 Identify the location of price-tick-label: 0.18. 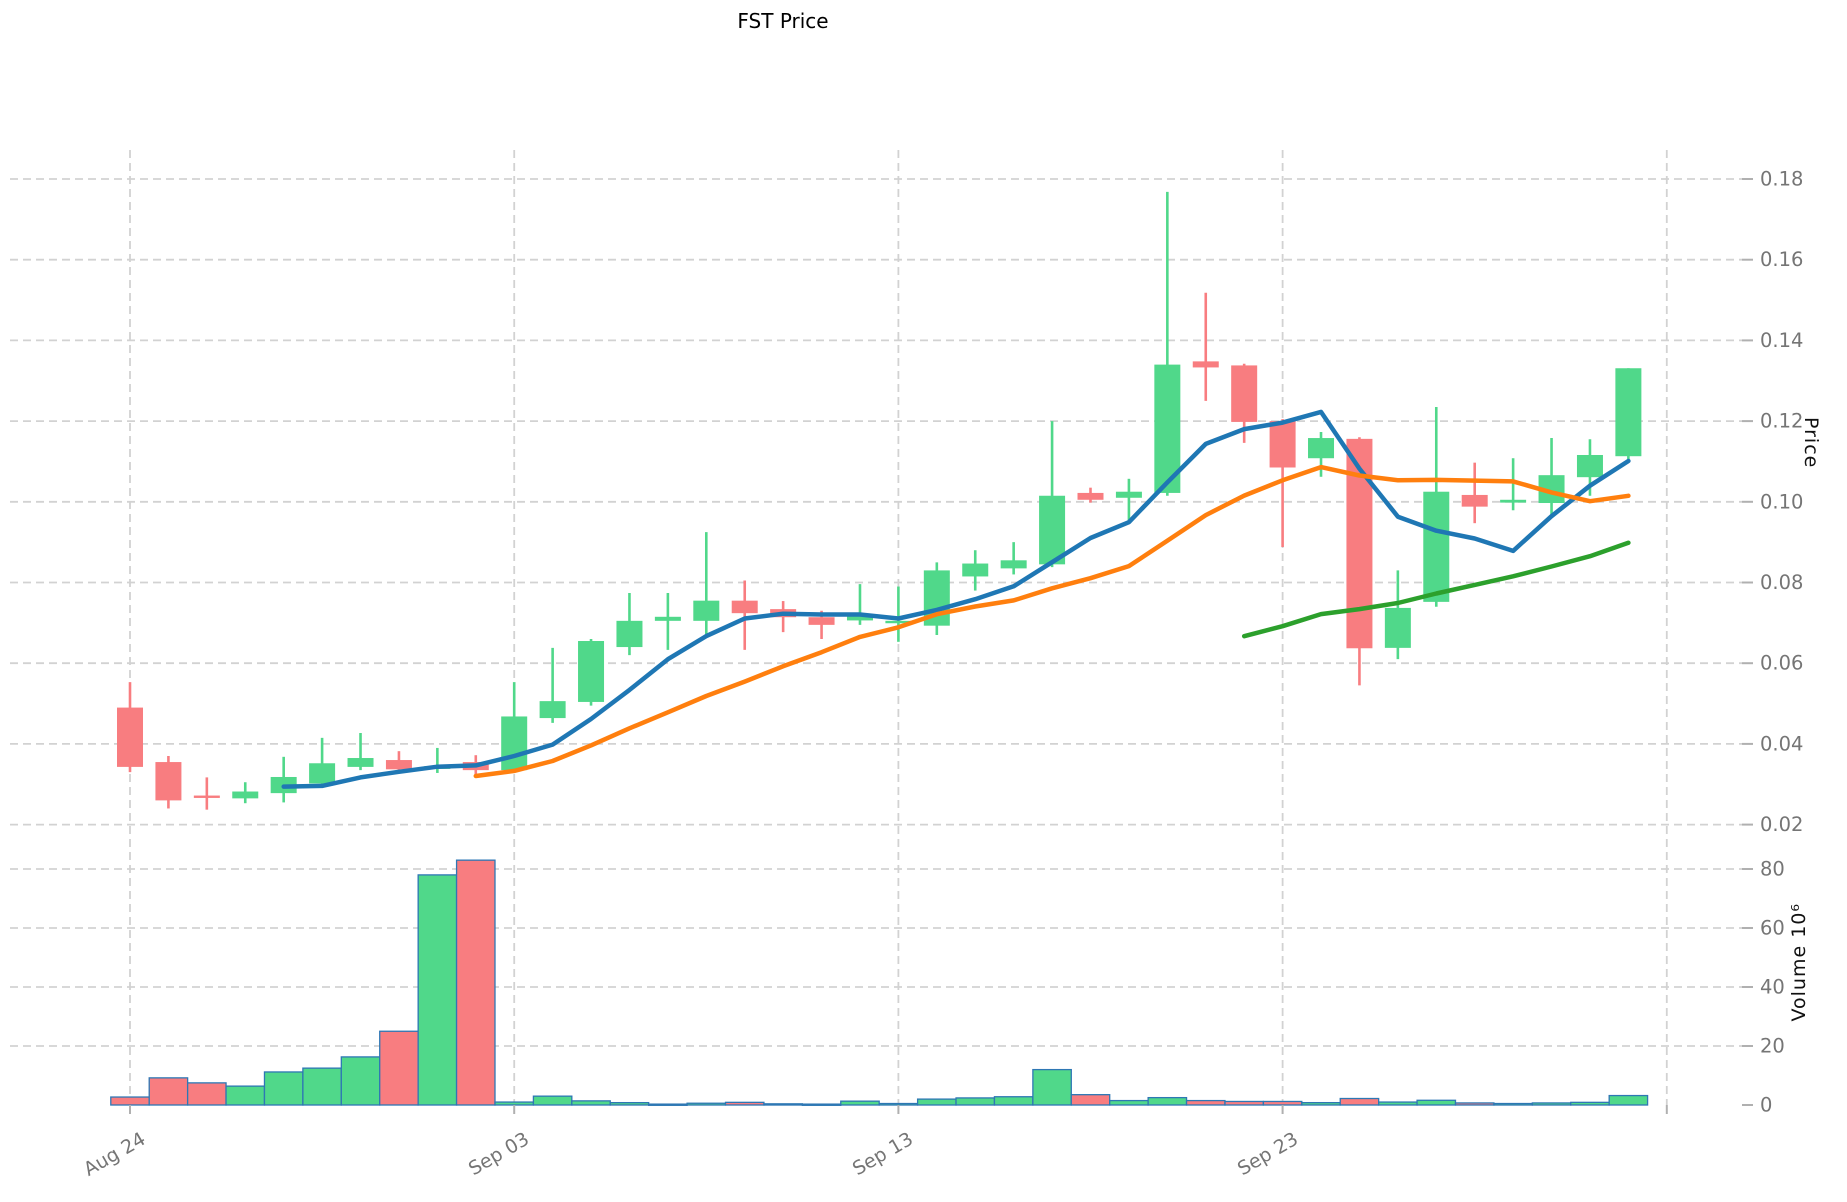
(1781, 179).